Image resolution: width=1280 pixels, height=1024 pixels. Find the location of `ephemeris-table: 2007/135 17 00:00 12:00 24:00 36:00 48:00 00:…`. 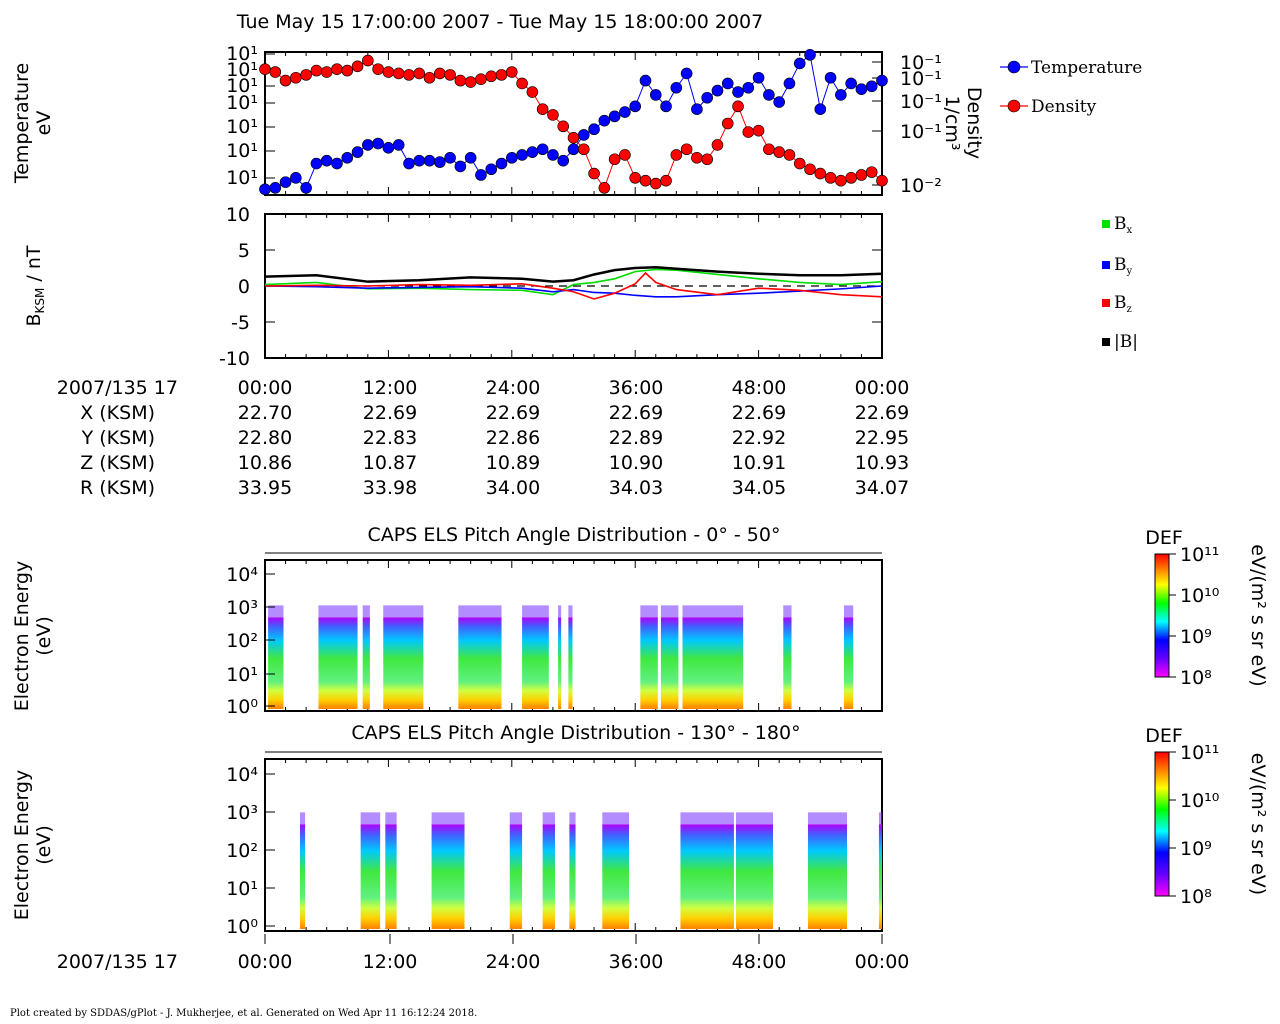

ephemeris-table: 2007/135 17 00:00 12:00 24:00 36:00 48:00 00:… is located at coordinates (483, 438).